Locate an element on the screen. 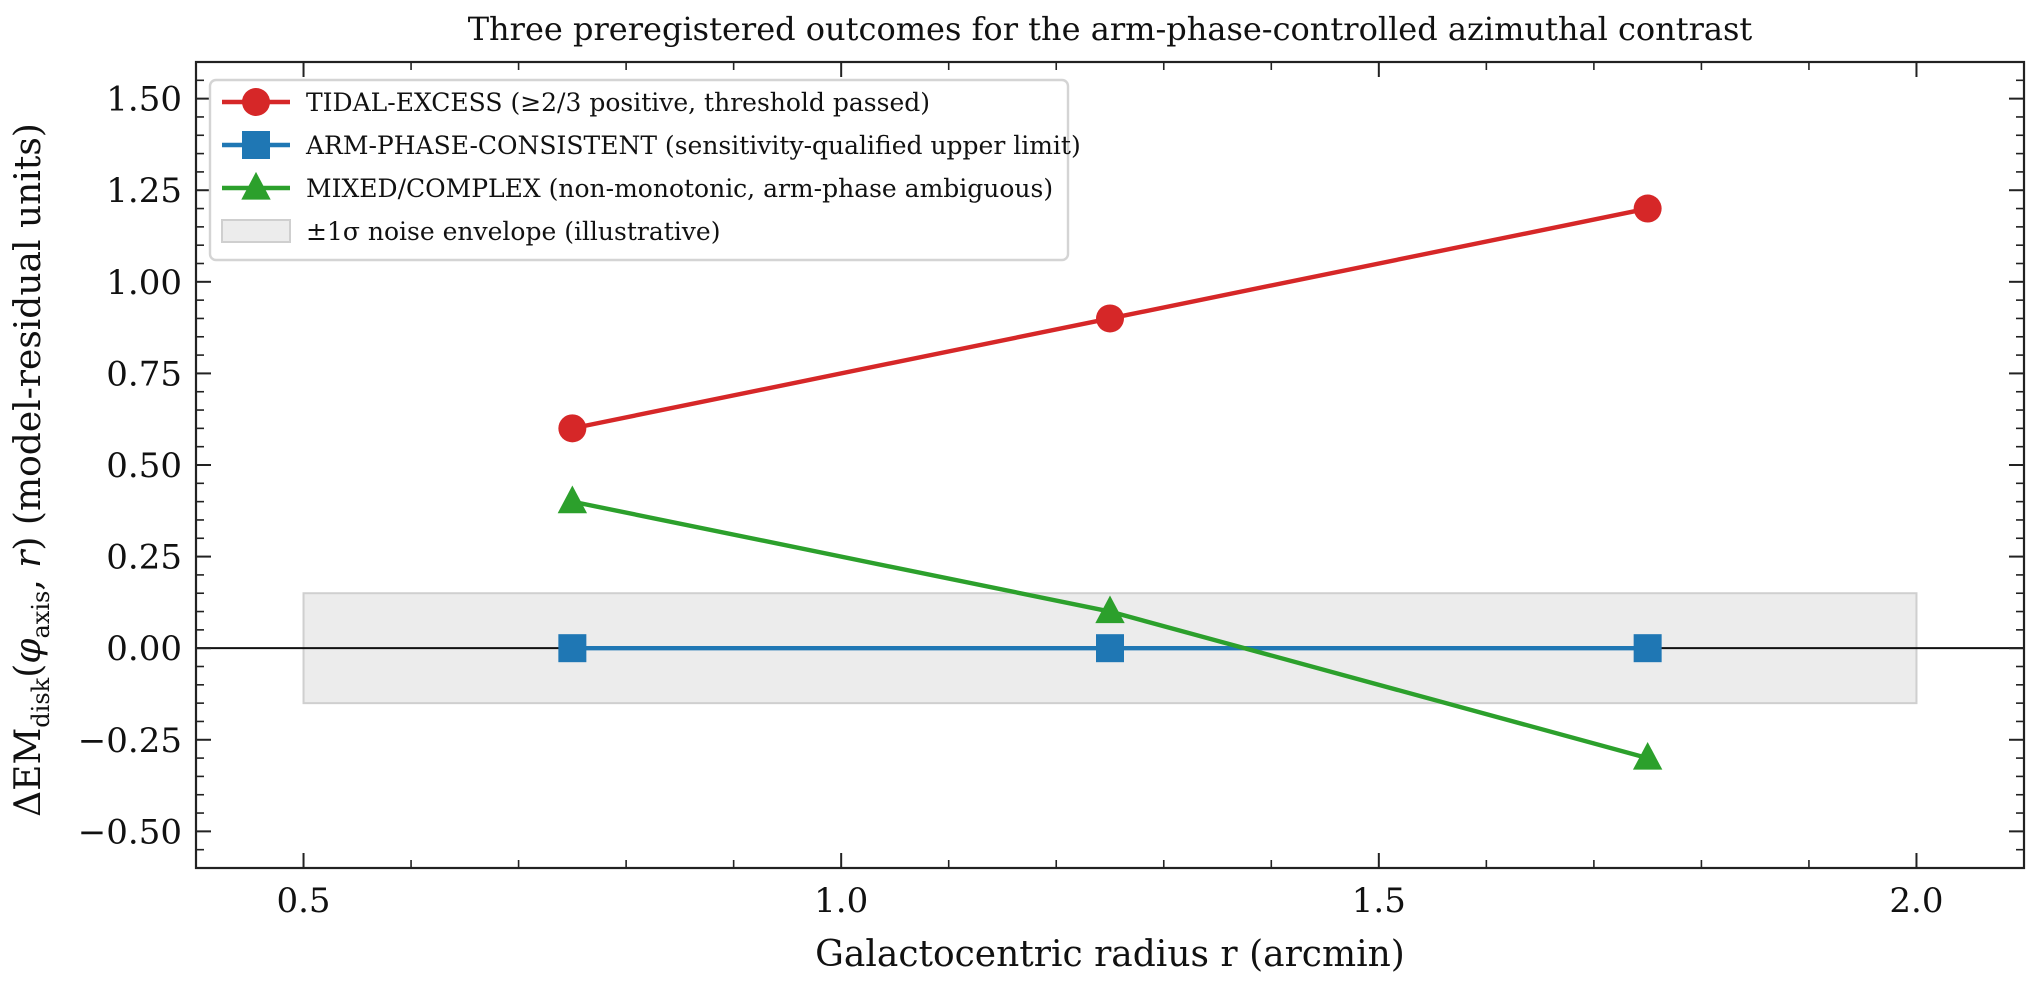 The height and width of the screenshot is (994, 2040). legend-marker-mixed-complex is located at coordinates (256, 185).